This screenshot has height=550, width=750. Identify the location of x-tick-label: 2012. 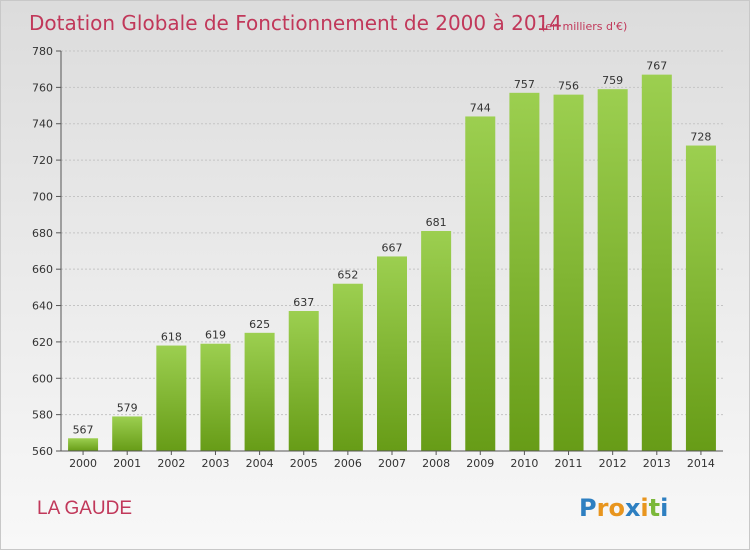
(613, 463).